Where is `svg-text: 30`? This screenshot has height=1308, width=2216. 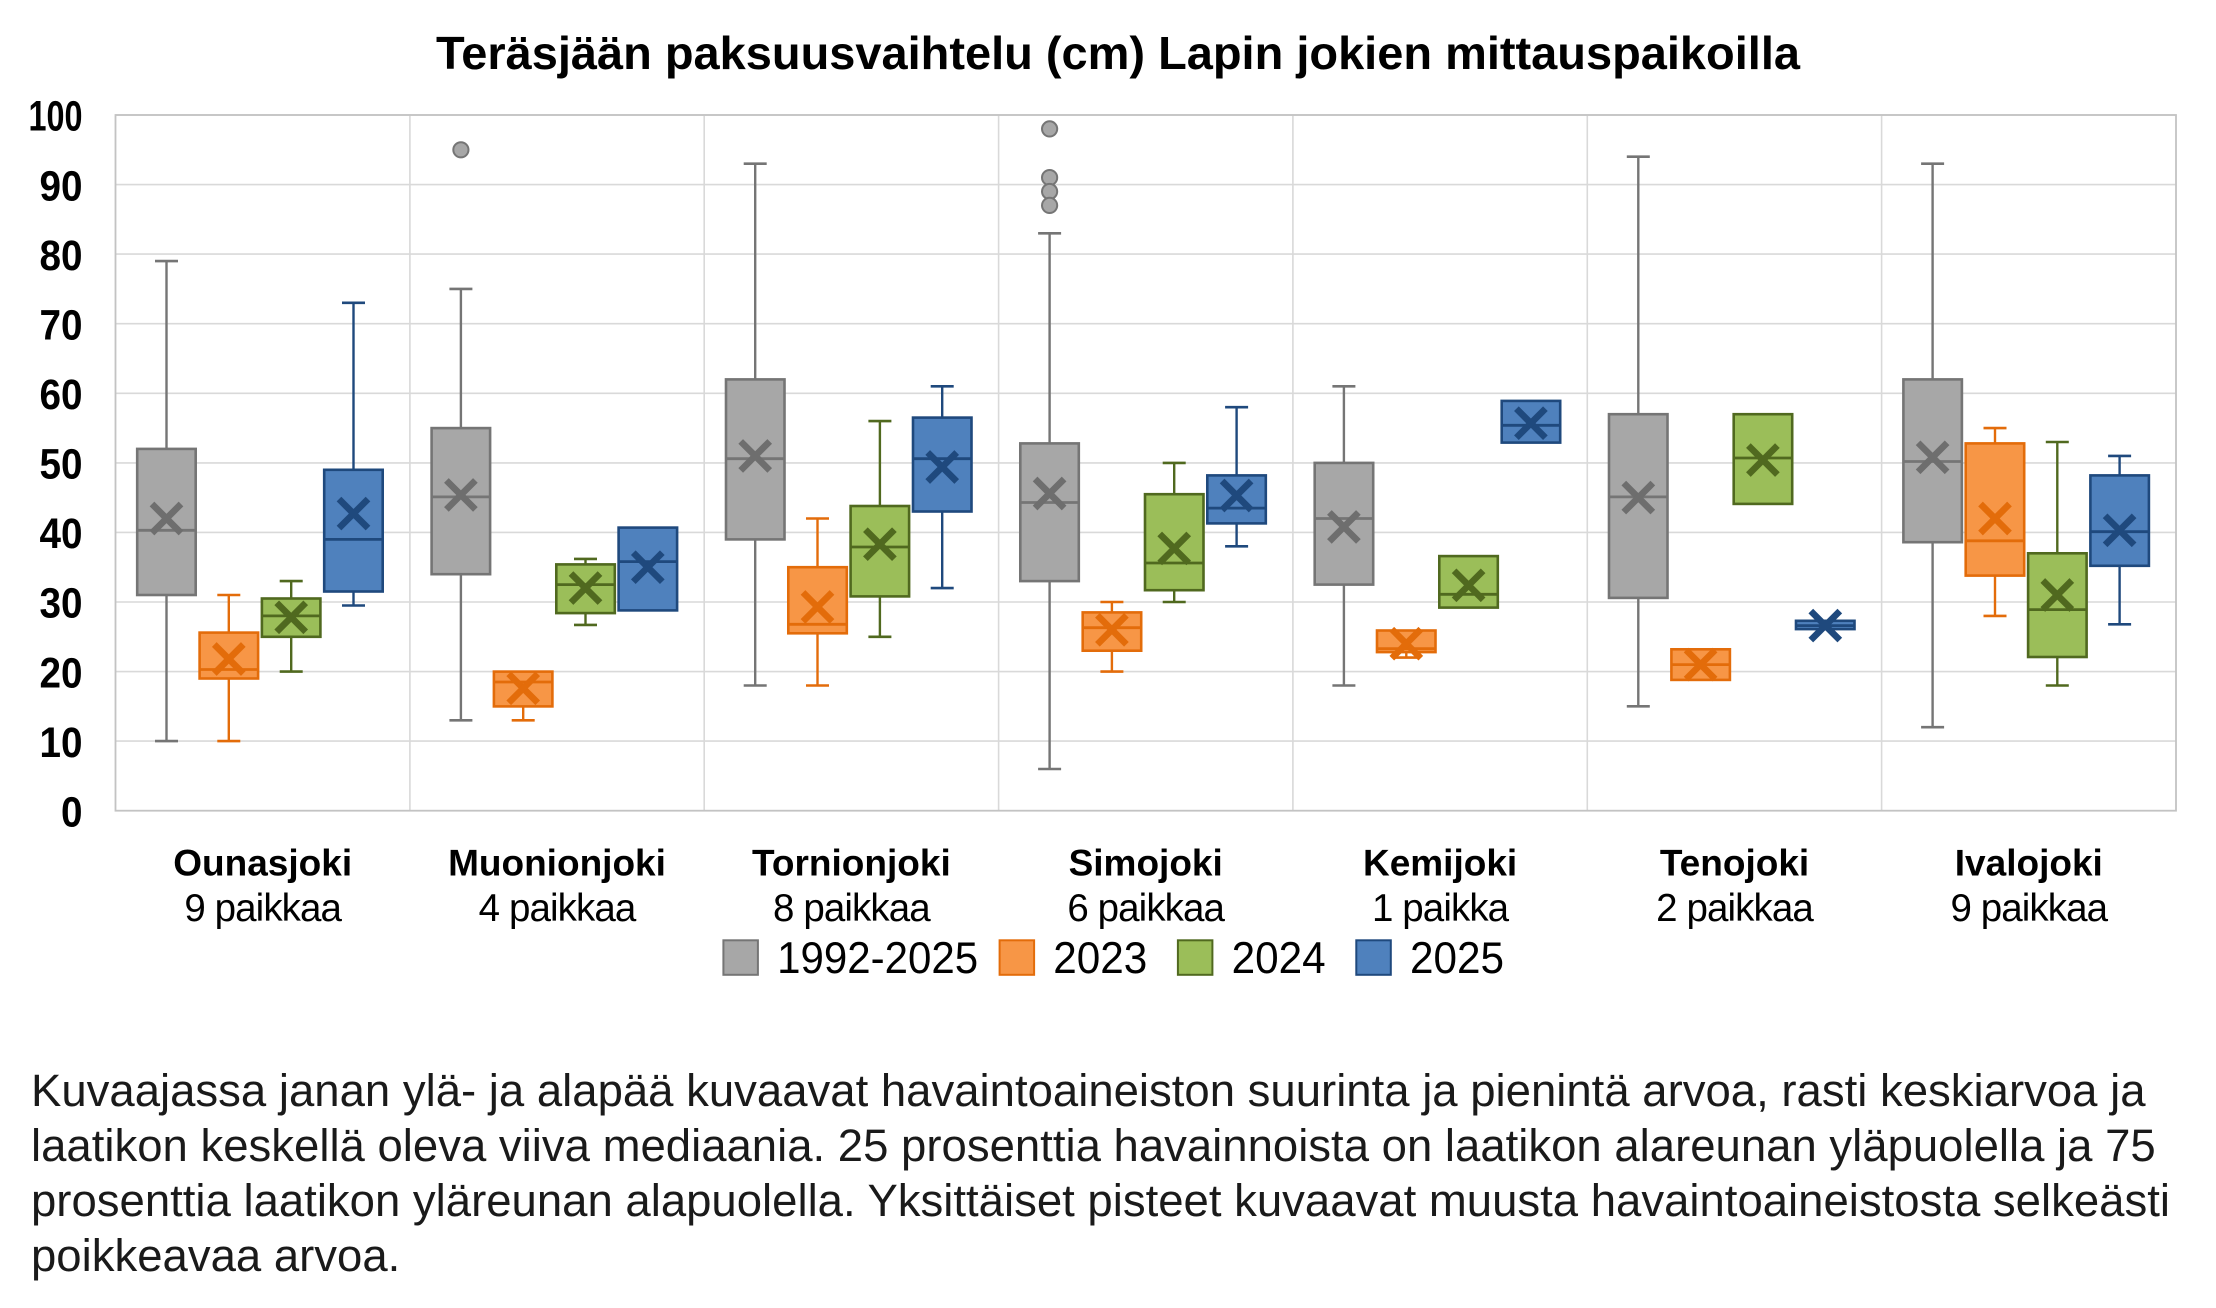 svg-text: 30 is located at coordinates (61, 604).